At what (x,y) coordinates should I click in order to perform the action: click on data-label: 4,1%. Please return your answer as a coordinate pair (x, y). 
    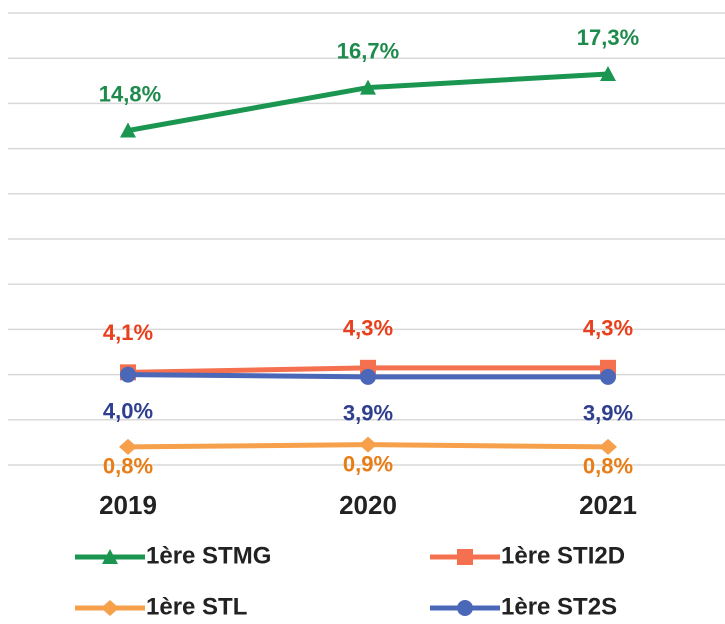
    Looking at the image, I should click on (128, 332).